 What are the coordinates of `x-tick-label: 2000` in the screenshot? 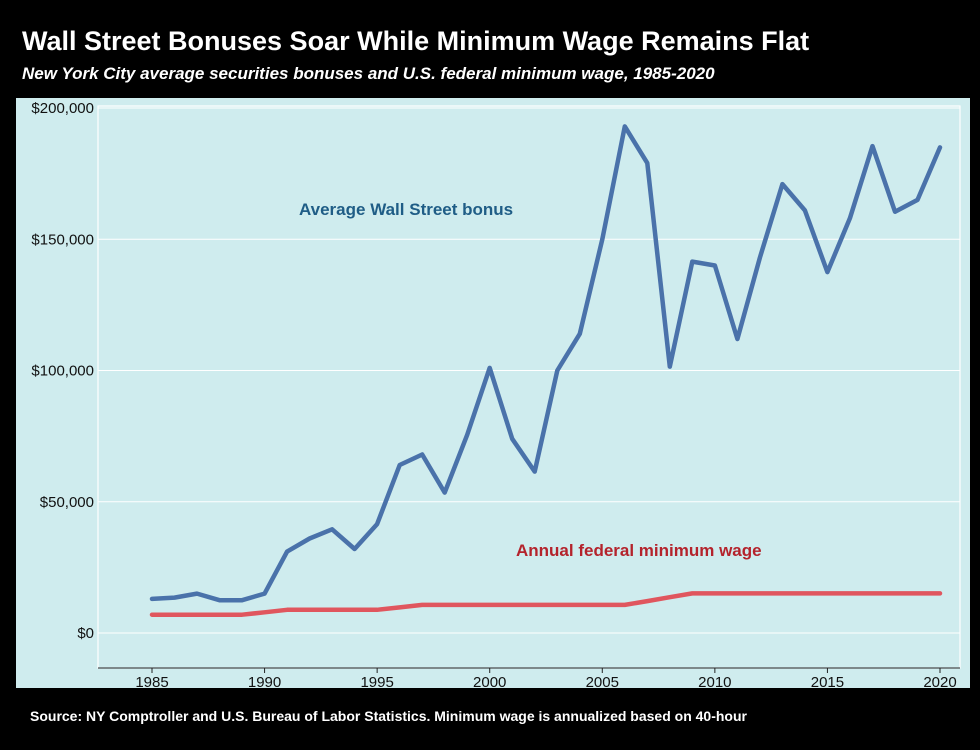 It's located at (489, 681).